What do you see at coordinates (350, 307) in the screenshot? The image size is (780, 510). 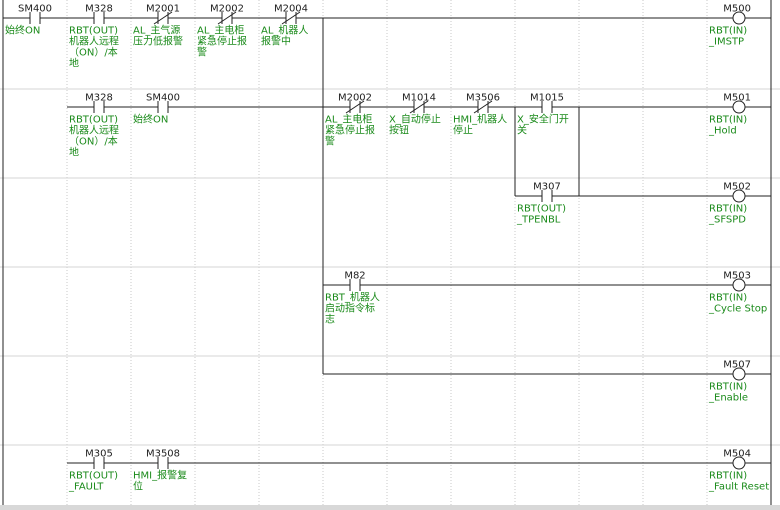 I see `contact-comment: 启动指令标` at bounding box center [350, 307].